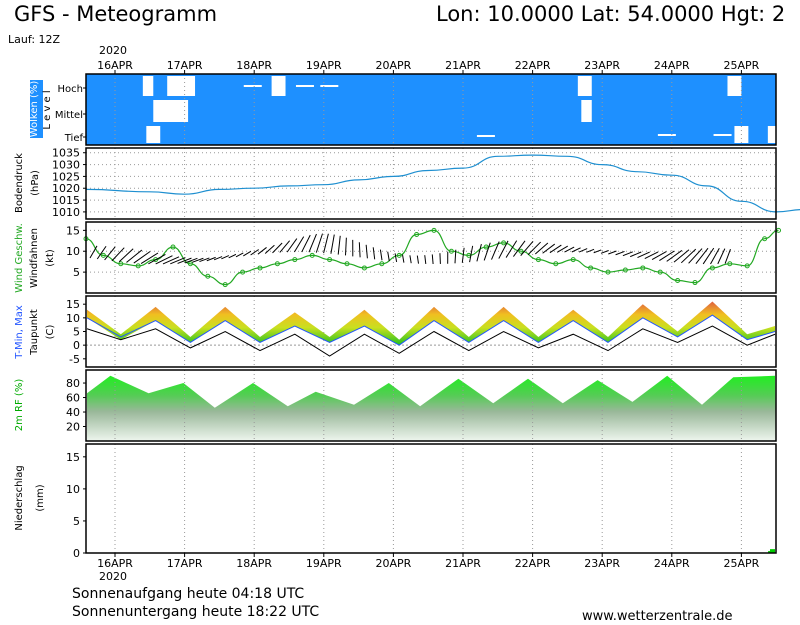  I want to click on page-title: GFS - Meteogramm, so click(116, 14).